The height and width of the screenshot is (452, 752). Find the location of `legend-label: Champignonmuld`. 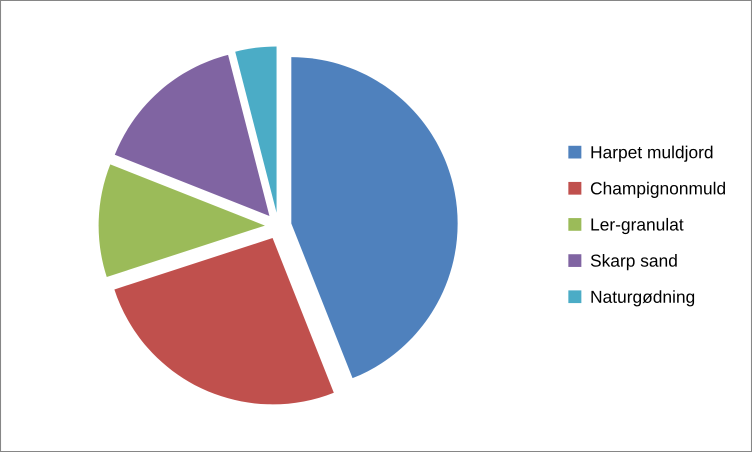

legend-label: Champignonmuld is located at coordinates (657, 190).